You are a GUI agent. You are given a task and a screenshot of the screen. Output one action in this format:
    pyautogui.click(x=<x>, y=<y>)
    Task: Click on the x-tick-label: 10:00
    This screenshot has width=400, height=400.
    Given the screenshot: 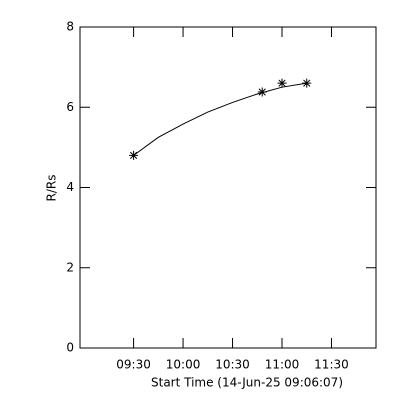 What is the action you would take?
    pyautogui.click(x=183, y=365)
    